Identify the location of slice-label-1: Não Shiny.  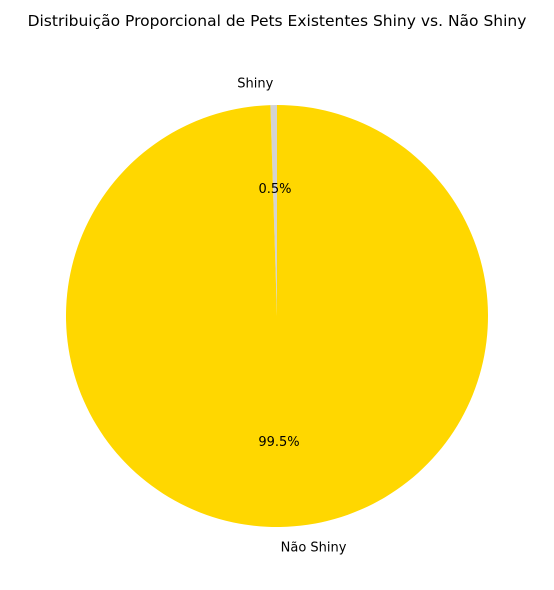
(314, 548).